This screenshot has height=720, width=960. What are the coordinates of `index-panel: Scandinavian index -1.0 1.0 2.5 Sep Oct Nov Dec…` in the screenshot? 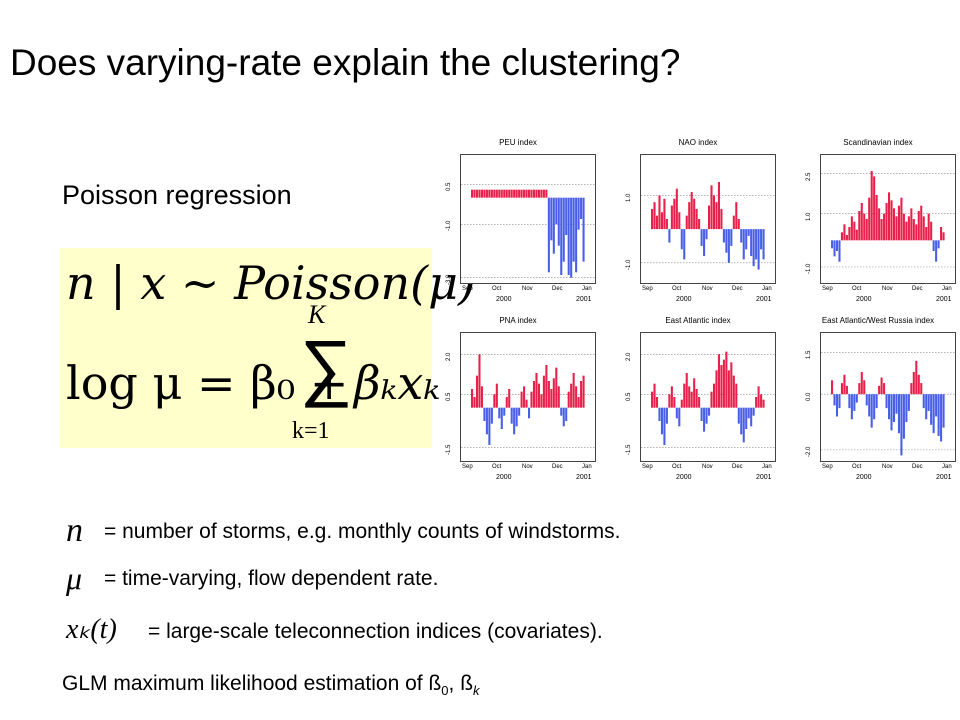 It's located at (878, 224).